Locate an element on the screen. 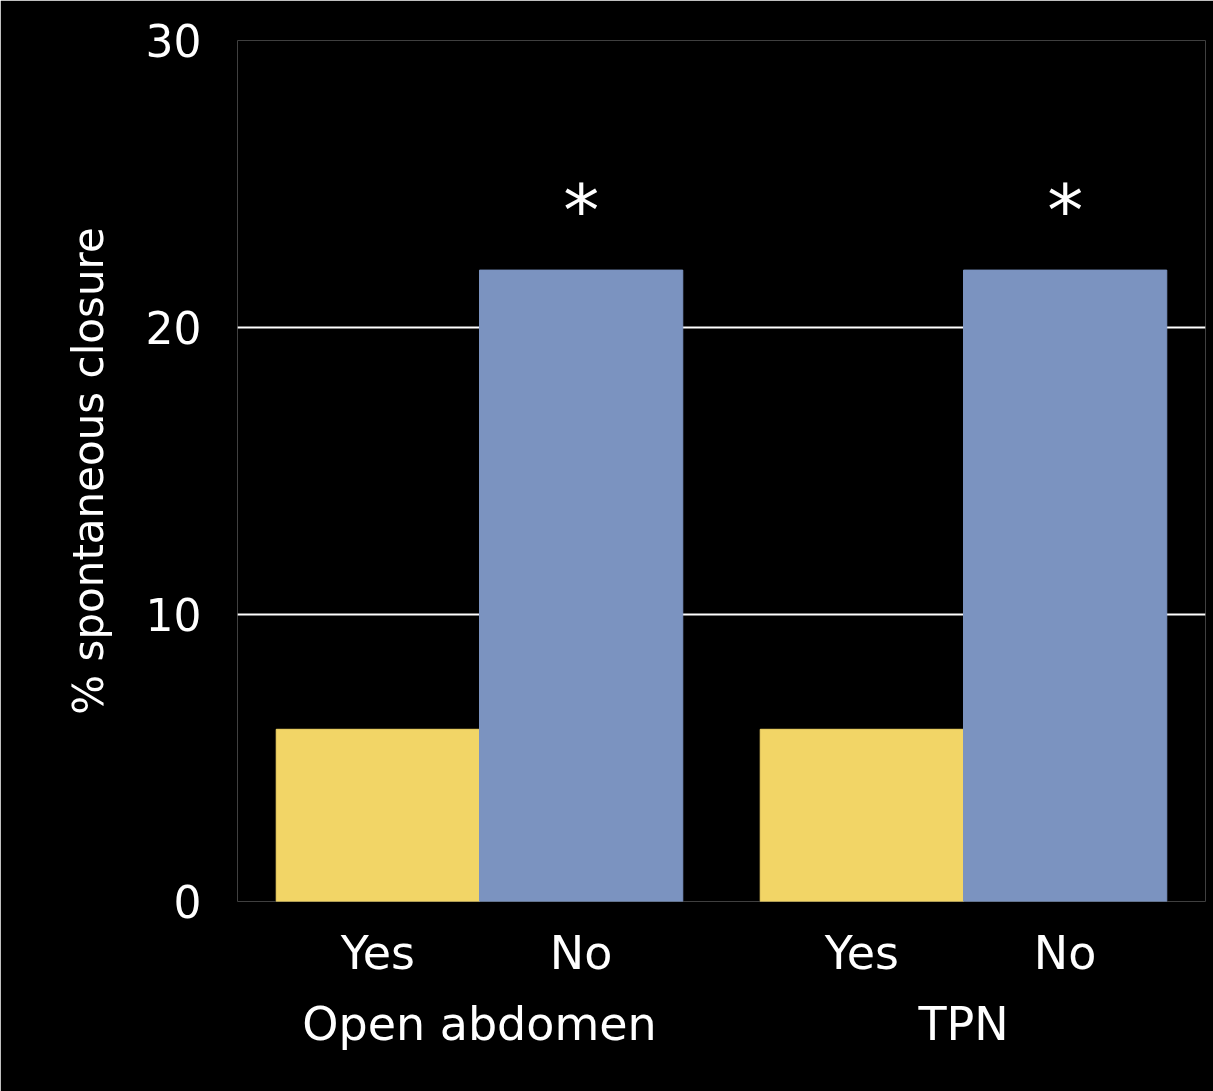 Image resolution: width=1213 pixels, height=1091 pixels. text: Yes is located at coordinates (861, 952).